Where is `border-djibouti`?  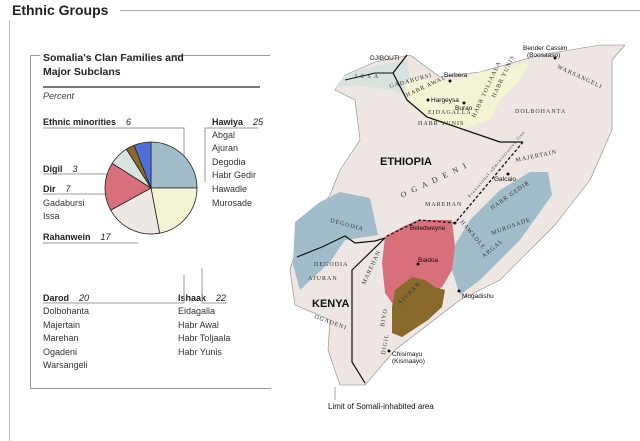 border-djibouti is located at coordinates (368, 76).